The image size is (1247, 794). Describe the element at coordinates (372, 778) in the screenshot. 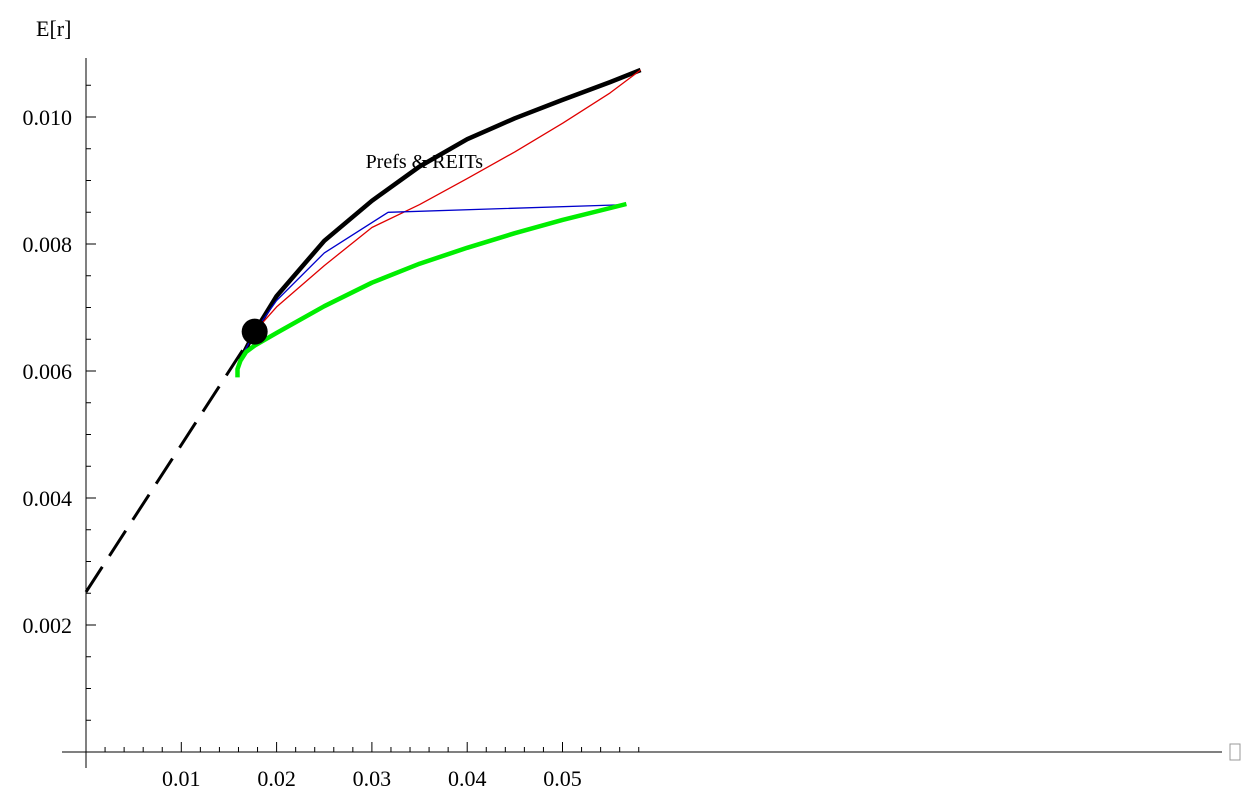

I see `x-tick-label: 0.03` at that location.